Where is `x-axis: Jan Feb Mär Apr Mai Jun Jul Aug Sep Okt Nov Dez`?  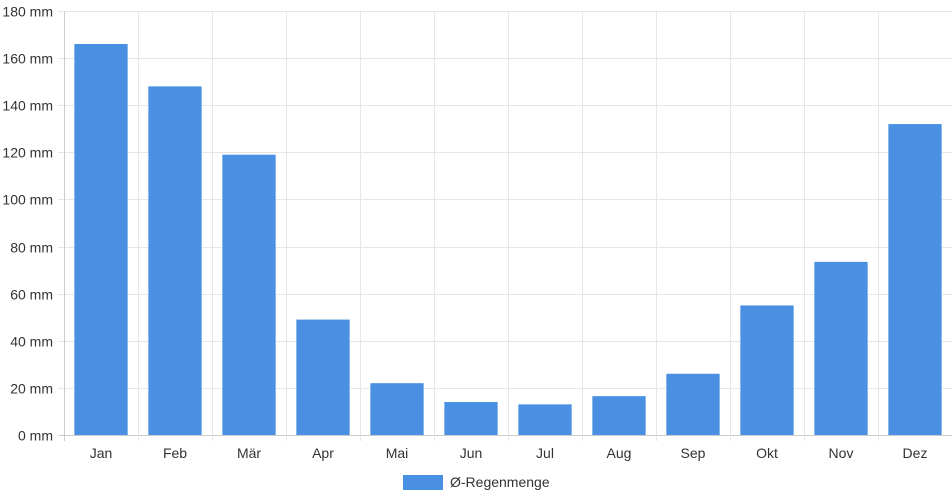 x-axis: Jan Feb Mär Apr Mai Jun Jul Aug Sep Okt Nov Dez is located at coordinates (509, 453).